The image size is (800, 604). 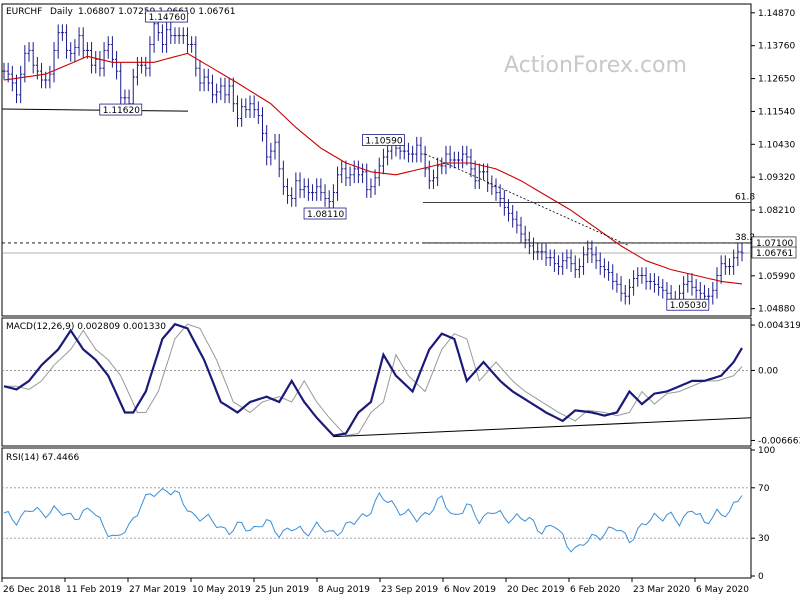 I want to click on fib-level-label: 38.2, so click(x=745, y=238).